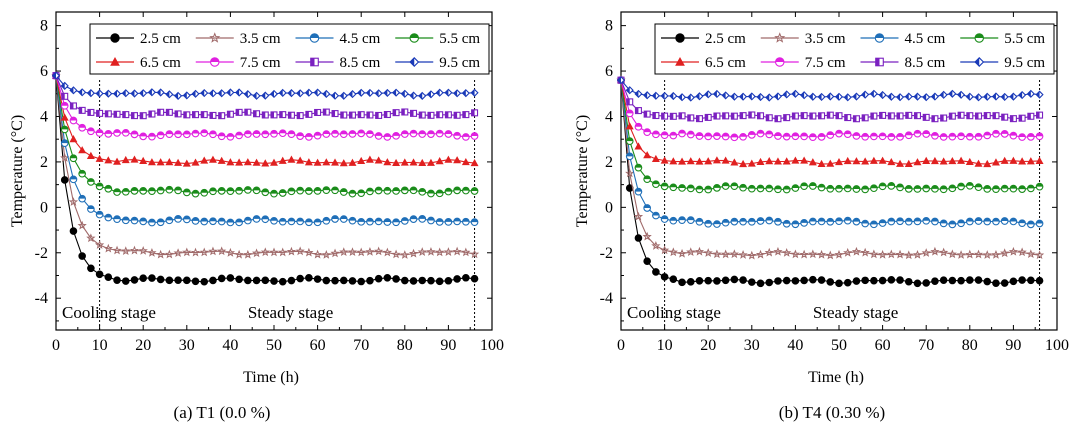 The height and width of the screenshot is (438, 1080). What do you see at coordinates (1024, 39) in the screenshot?
I see `legend-label: 5.5 cm` at bounding box center [1024, 39].